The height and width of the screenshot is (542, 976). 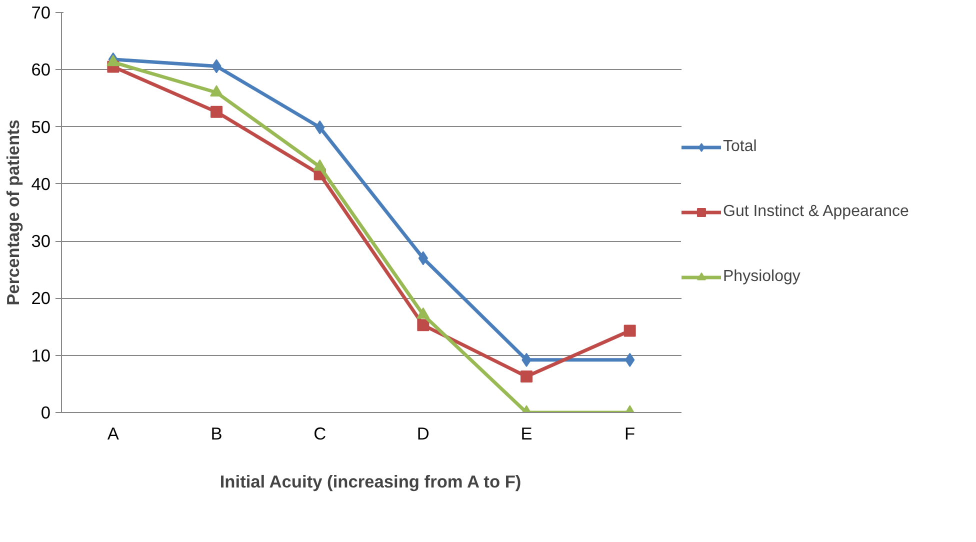 What do you see at coordinates (41, 12) in the screenshot?
I see `y-tick-label: 70` at bounding box center [41, 12].